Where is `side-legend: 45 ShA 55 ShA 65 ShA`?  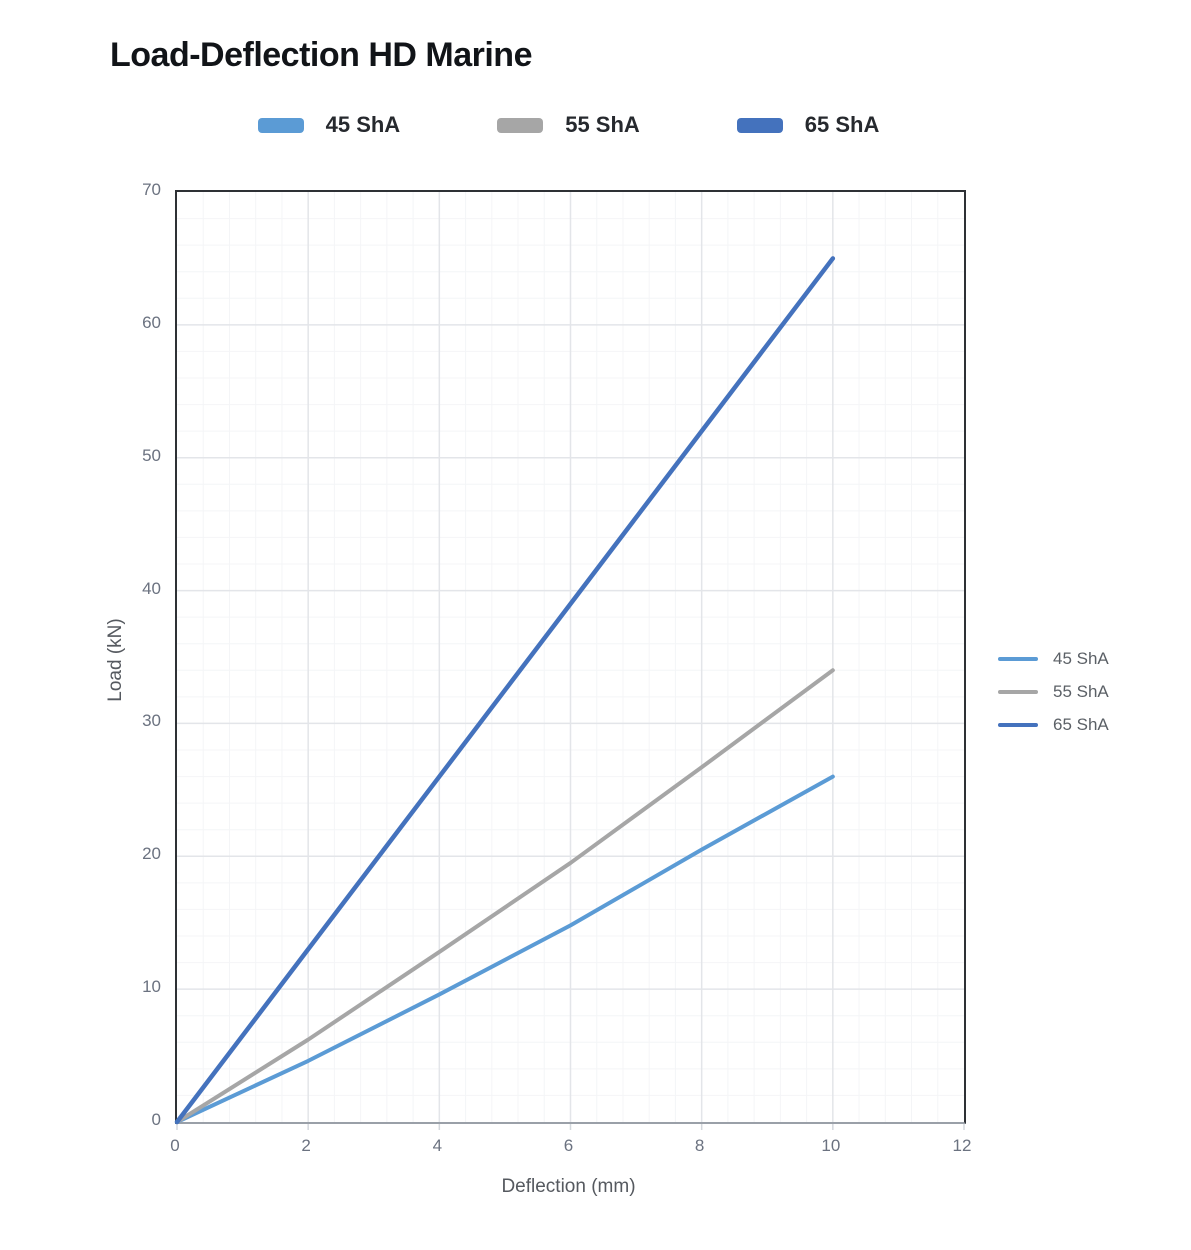
side-legend: 45 ShA 55 ShA 65 ShA is located at coordinates (1053, 691).